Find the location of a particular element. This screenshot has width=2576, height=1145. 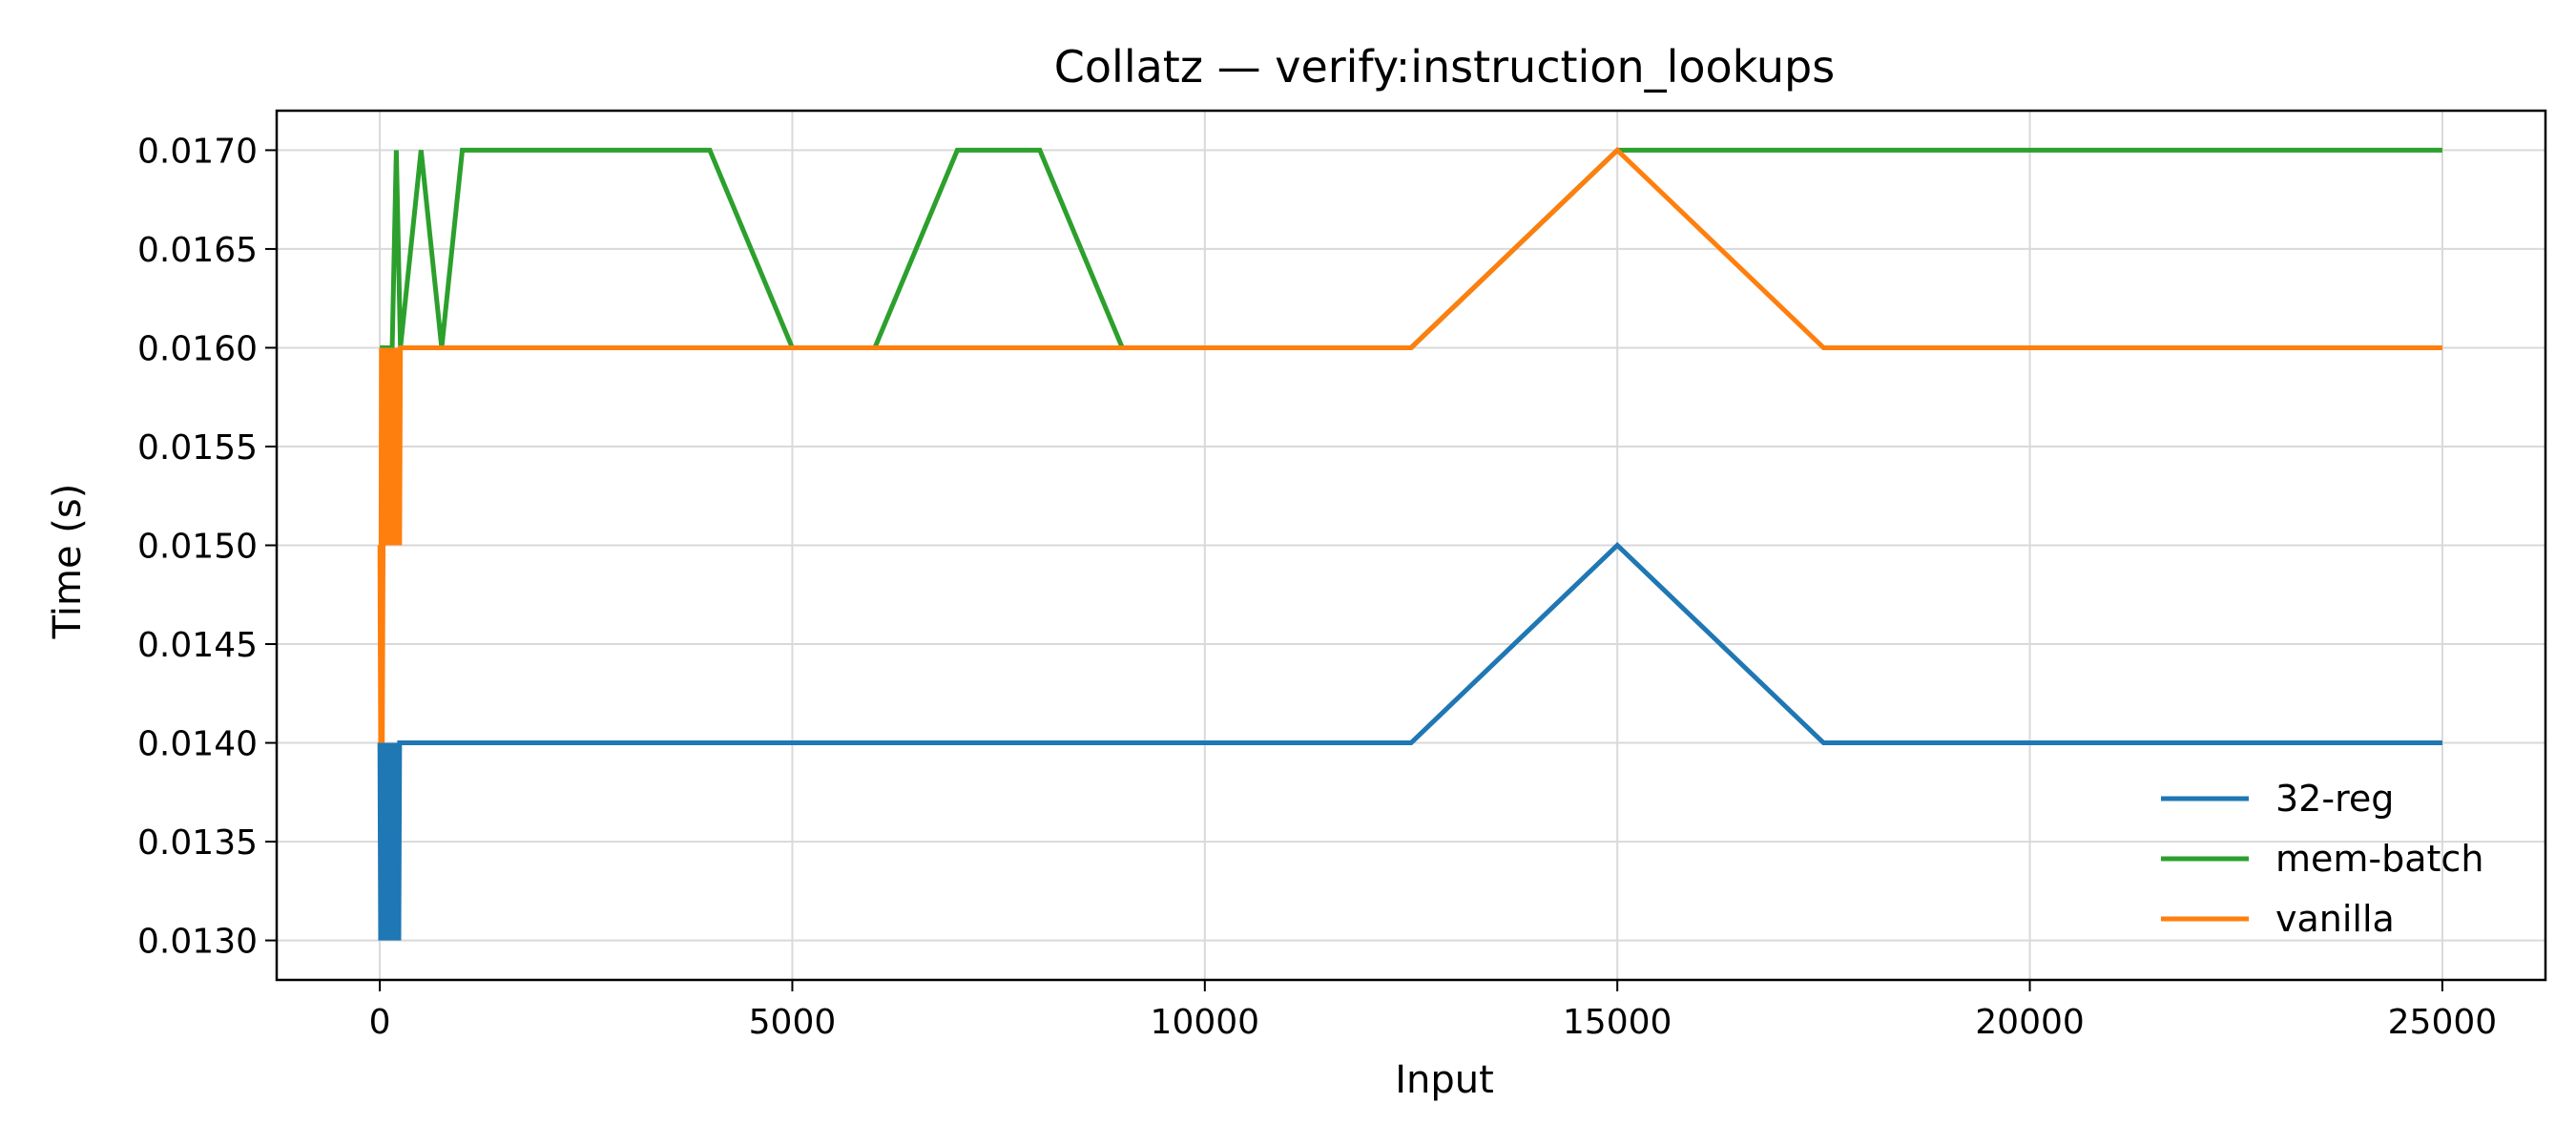

x-tick-label: 25000 is located at coordinates (2443, 1022).